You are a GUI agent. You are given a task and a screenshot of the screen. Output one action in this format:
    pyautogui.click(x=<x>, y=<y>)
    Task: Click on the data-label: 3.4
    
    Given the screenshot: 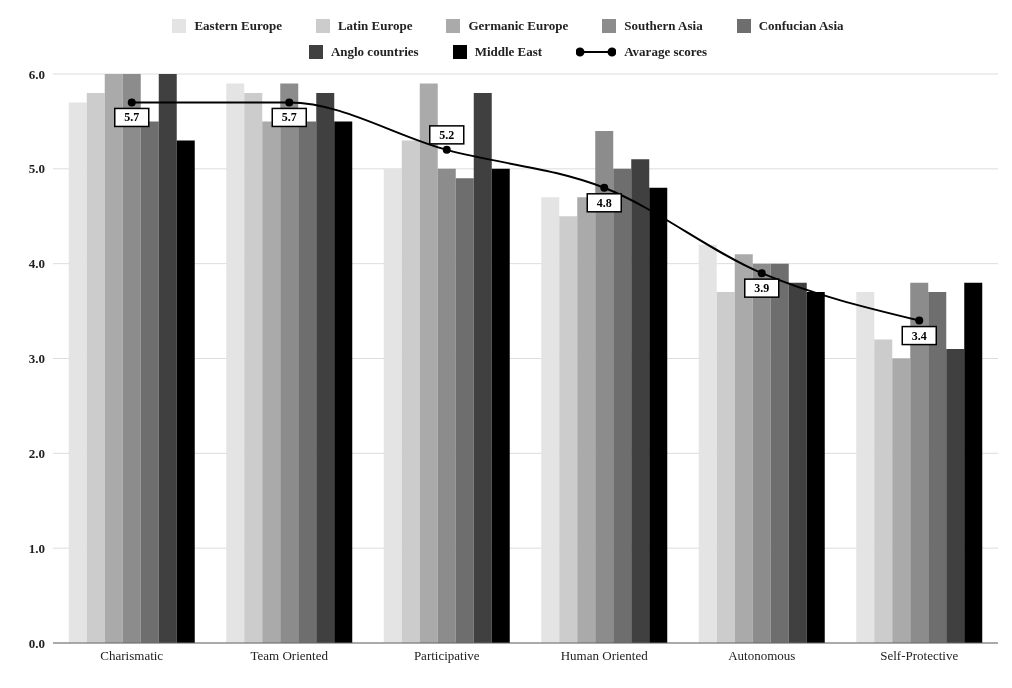 What is the action you would take?
    pyautogui.click(x=919, y=335)
    